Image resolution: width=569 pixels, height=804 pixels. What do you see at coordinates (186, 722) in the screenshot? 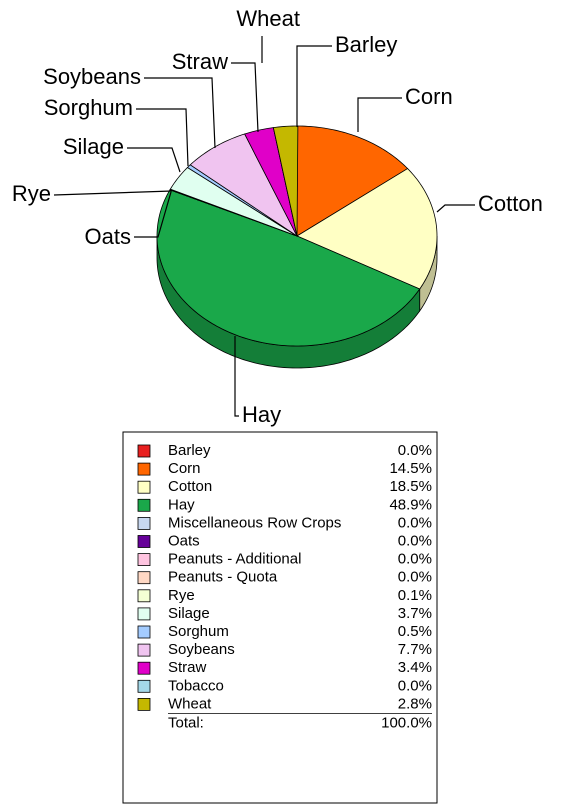
I see `total-label: Total:` at bounding box center [186, 722].